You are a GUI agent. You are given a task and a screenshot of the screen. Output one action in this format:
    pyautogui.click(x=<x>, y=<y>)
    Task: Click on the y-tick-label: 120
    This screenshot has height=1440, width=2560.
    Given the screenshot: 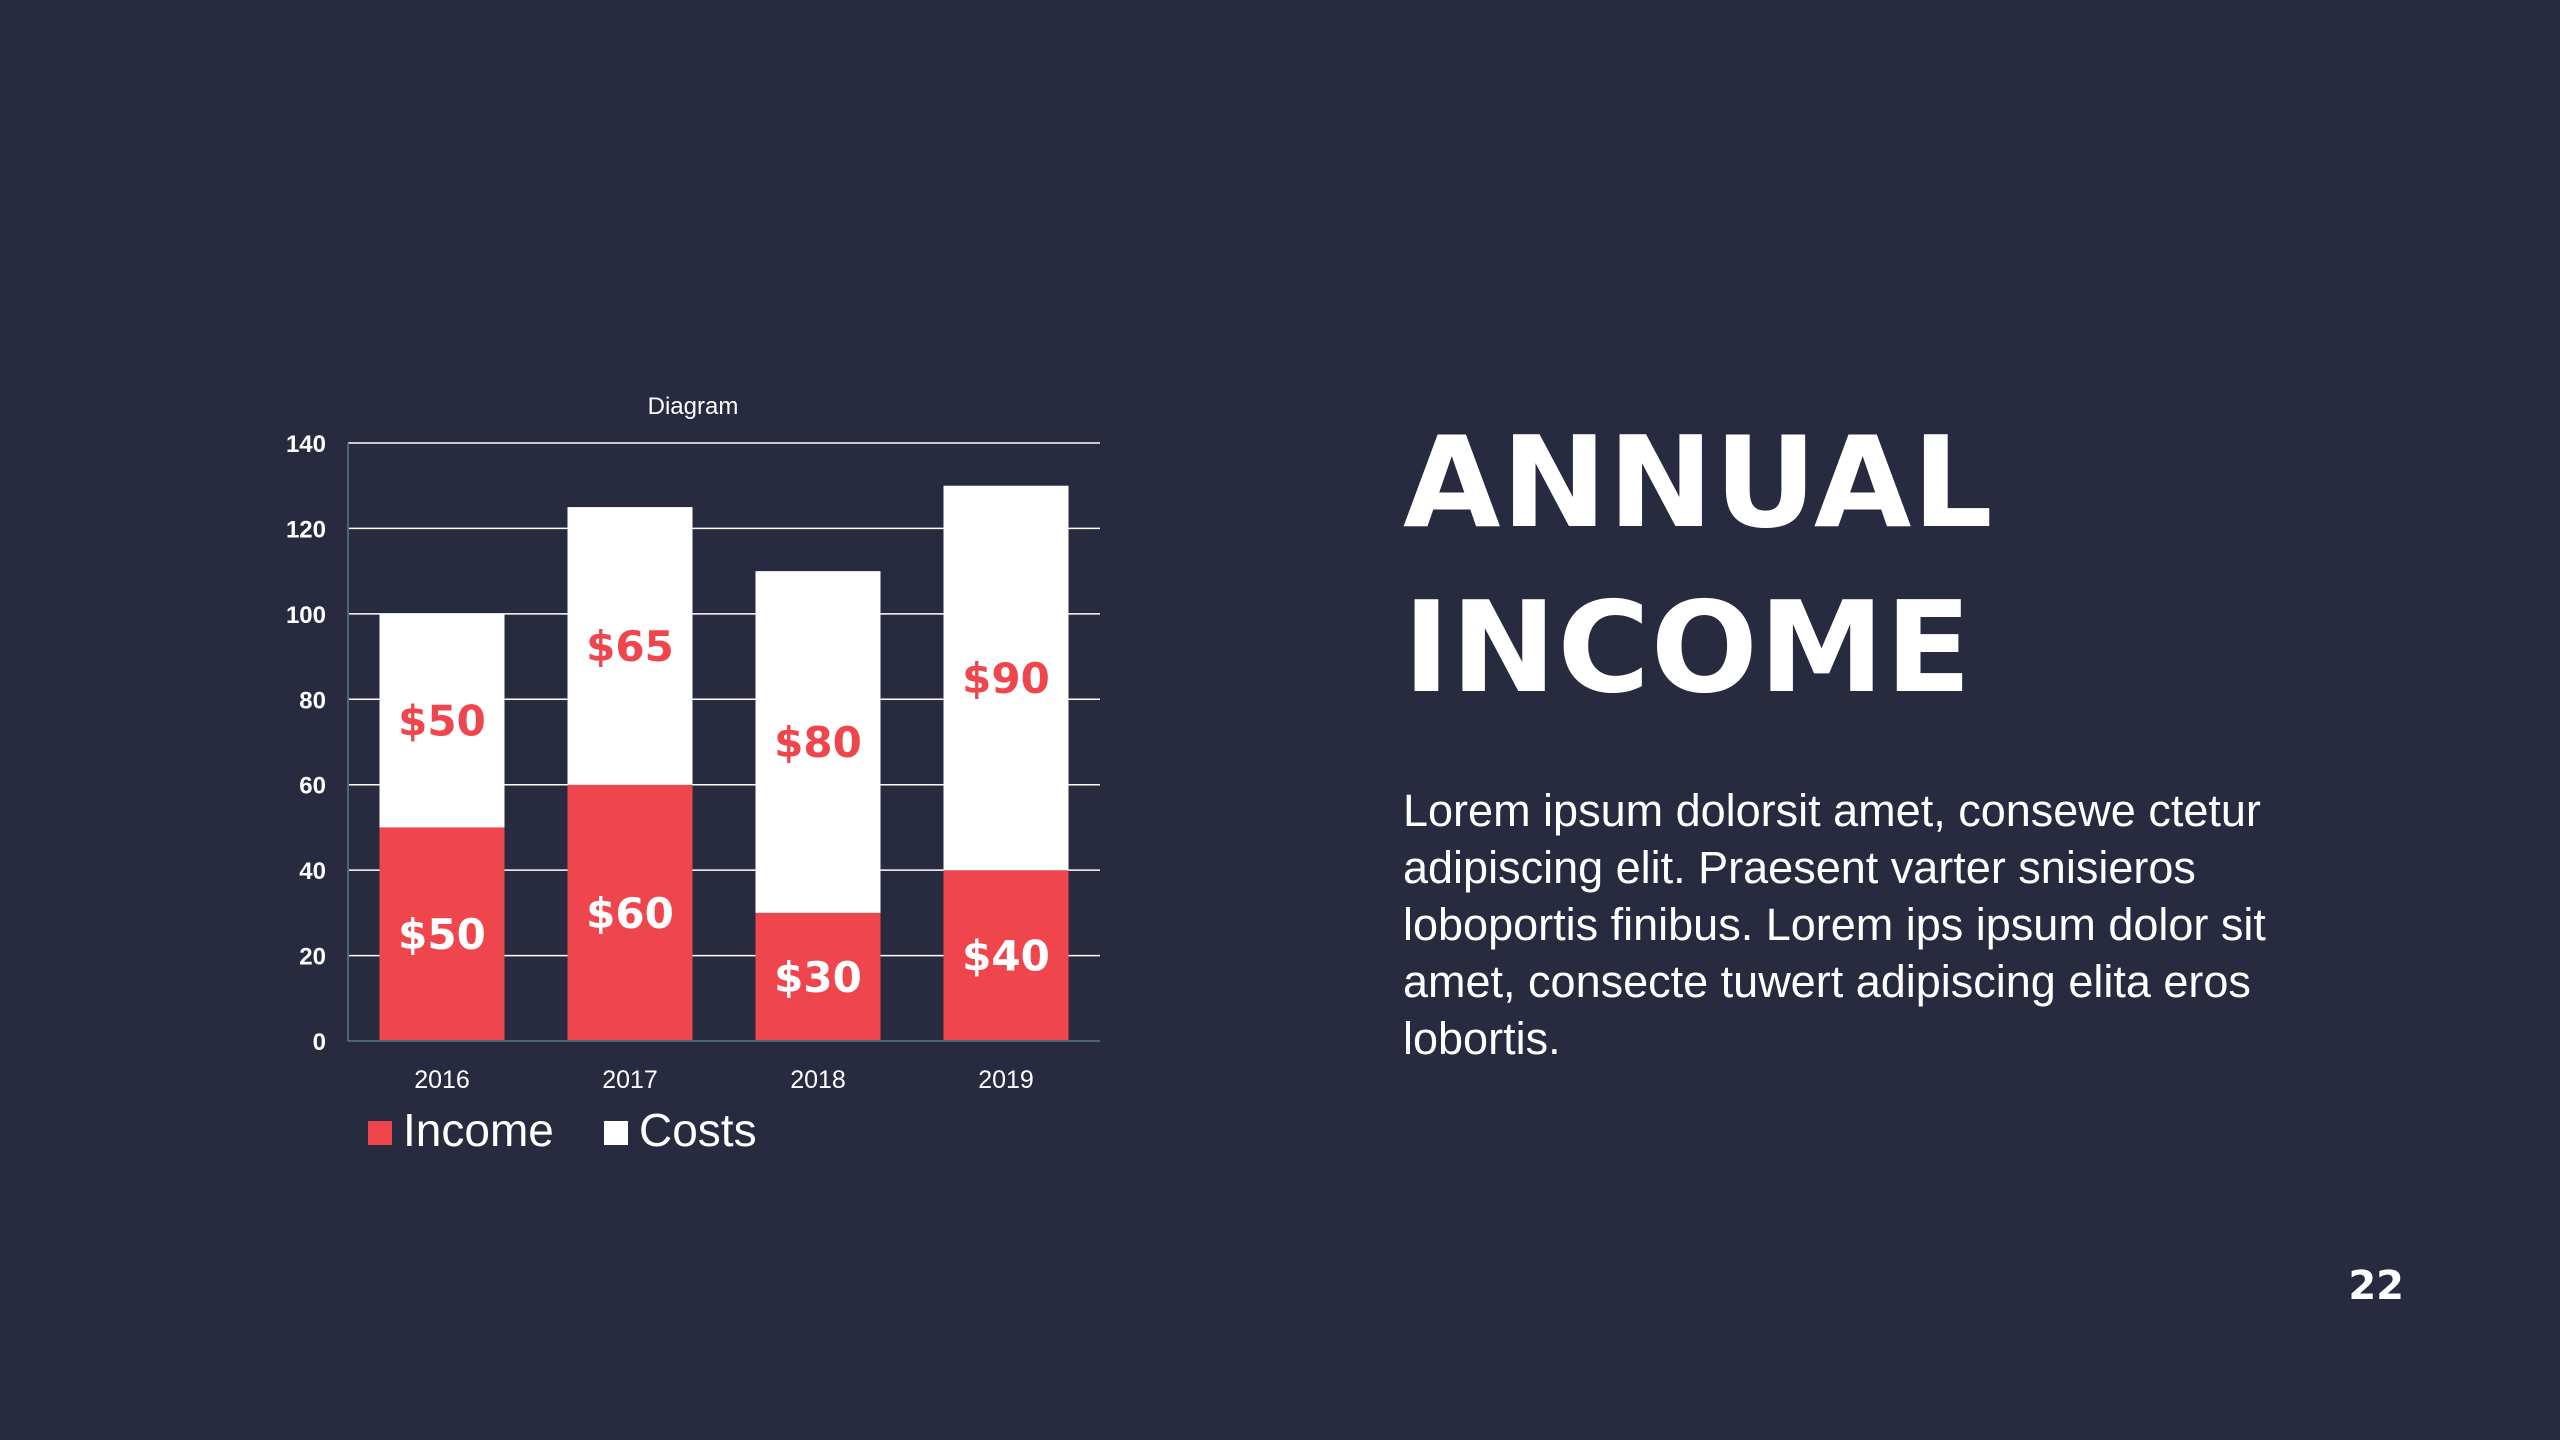 What is the action you would take?
    pyautogui.click(x=306, y=529)
    